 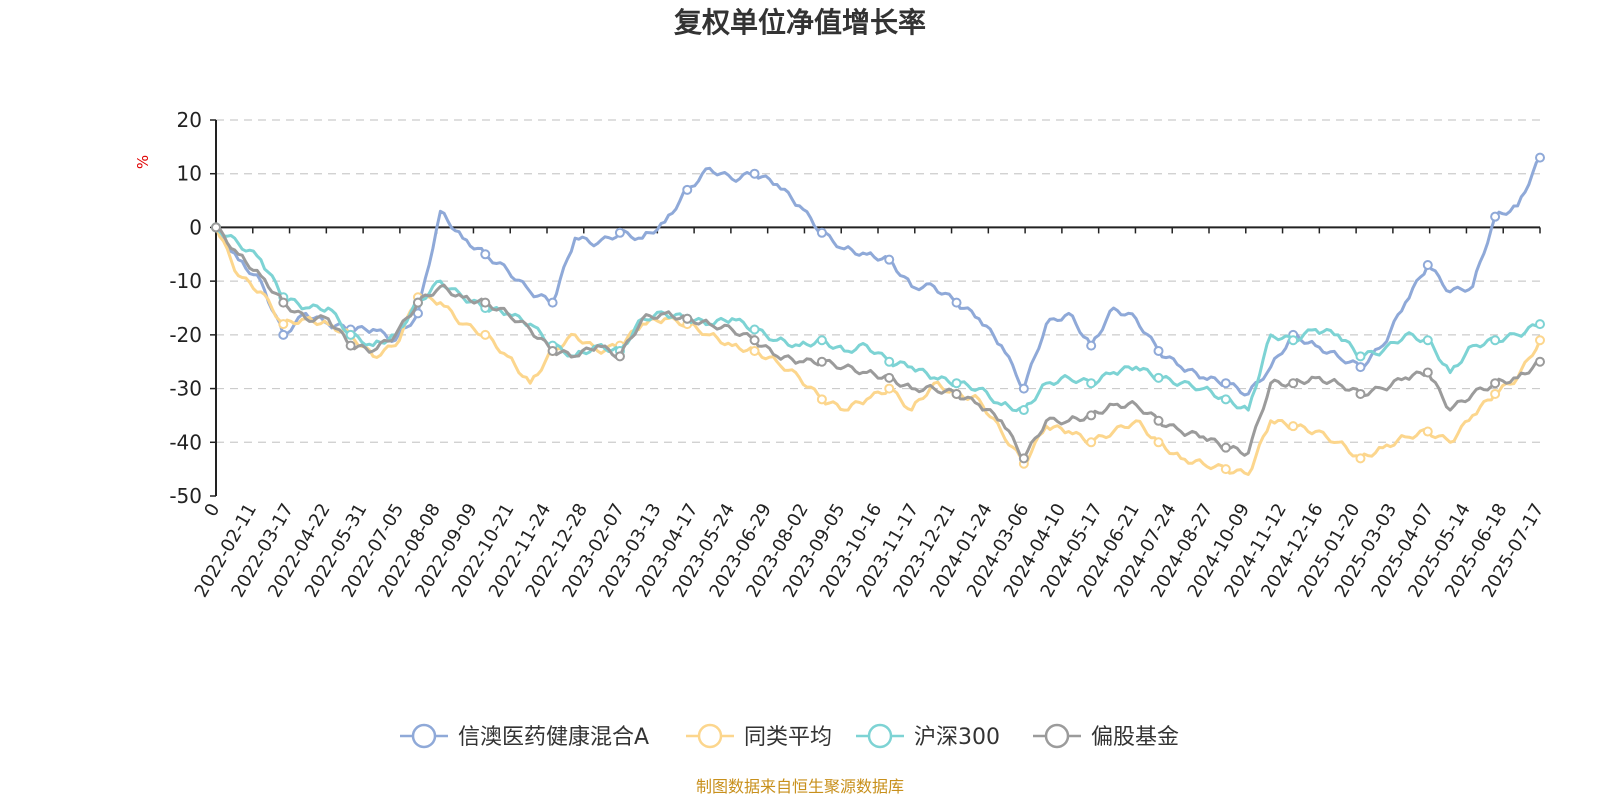 What do you see at coordinates (212, 510) in the screenshot?
I see `x-tick-label: 0` at bounding box center [212, 510].